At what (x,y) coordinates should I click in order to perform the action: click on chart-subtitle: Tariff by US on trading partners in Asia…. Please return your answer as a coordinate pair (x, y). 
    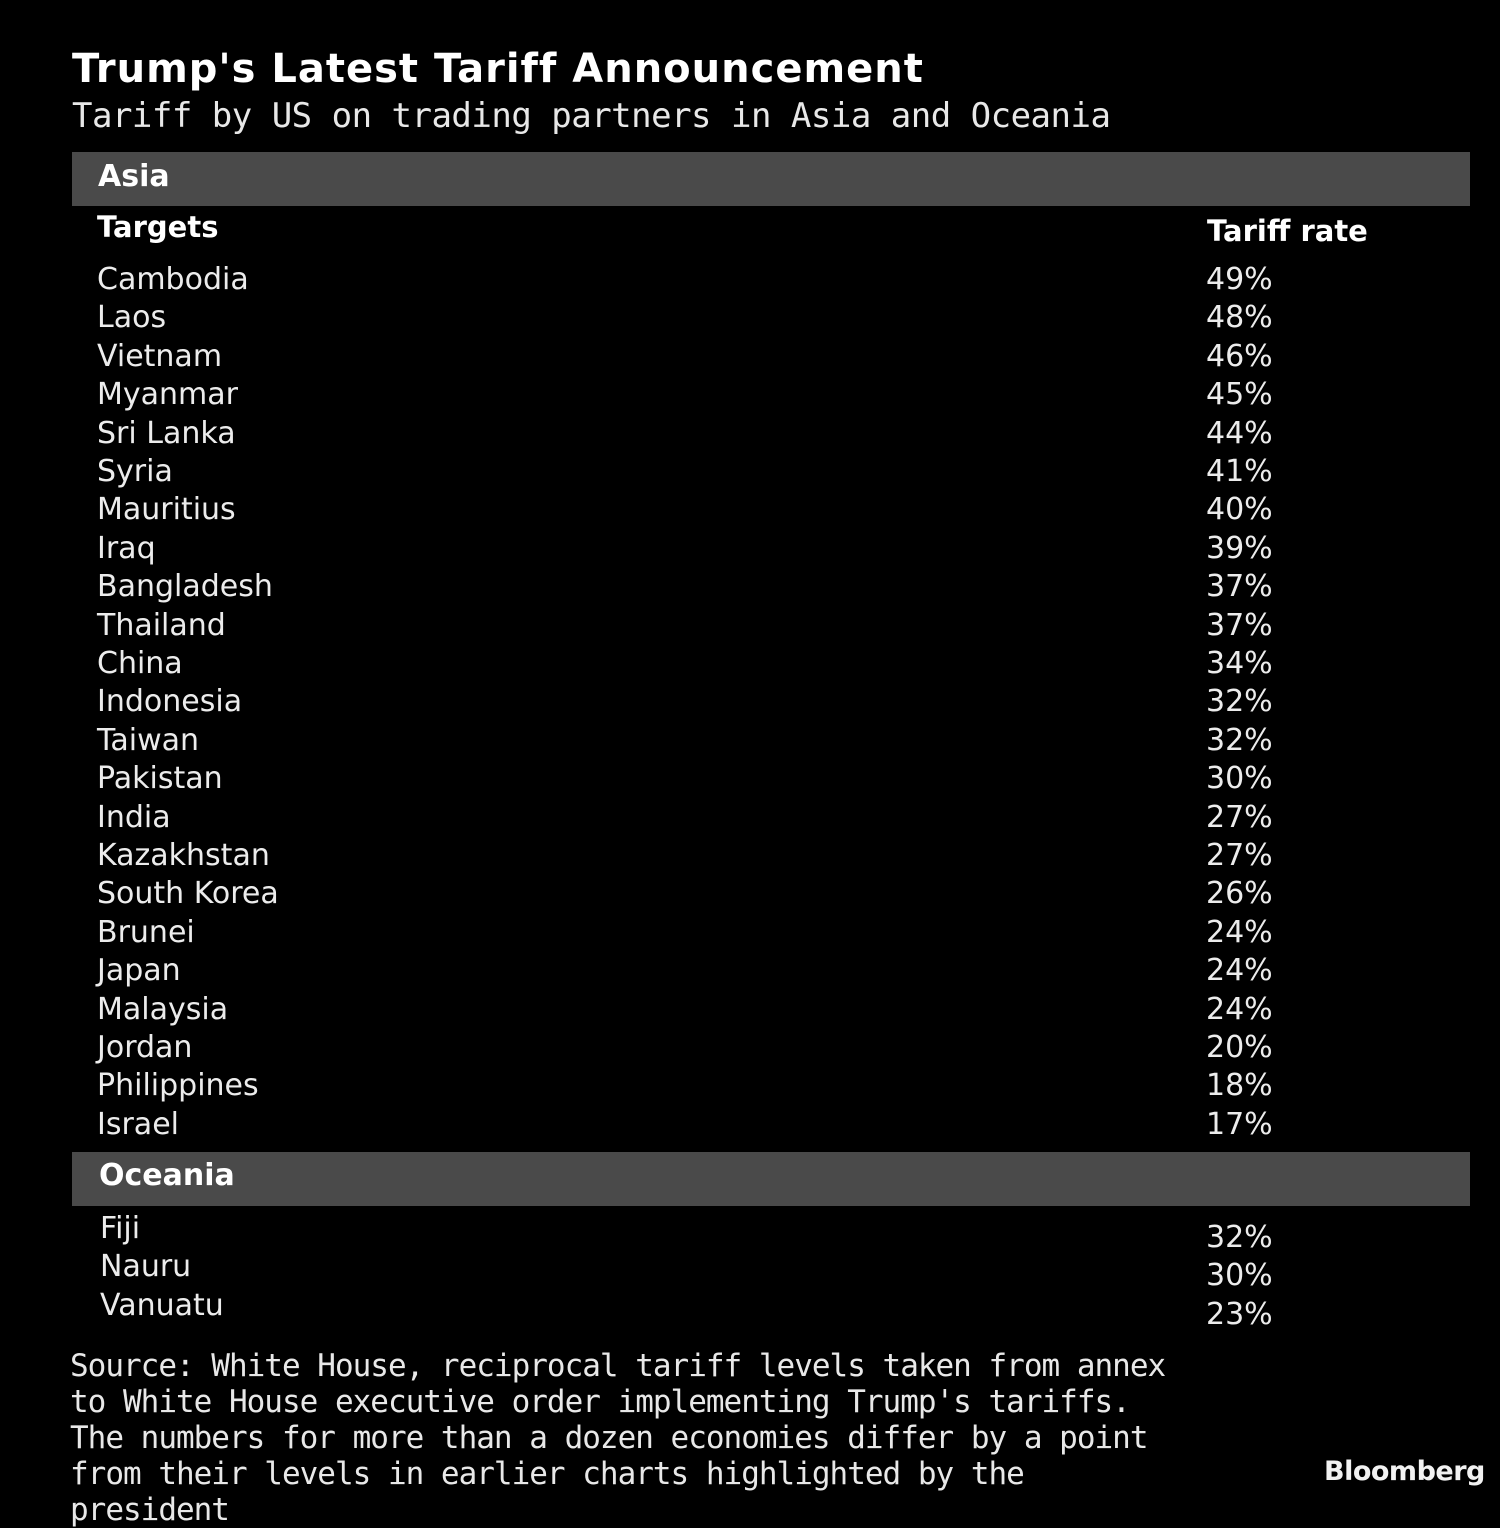
    Looking at the image, I should click on (591, 116).